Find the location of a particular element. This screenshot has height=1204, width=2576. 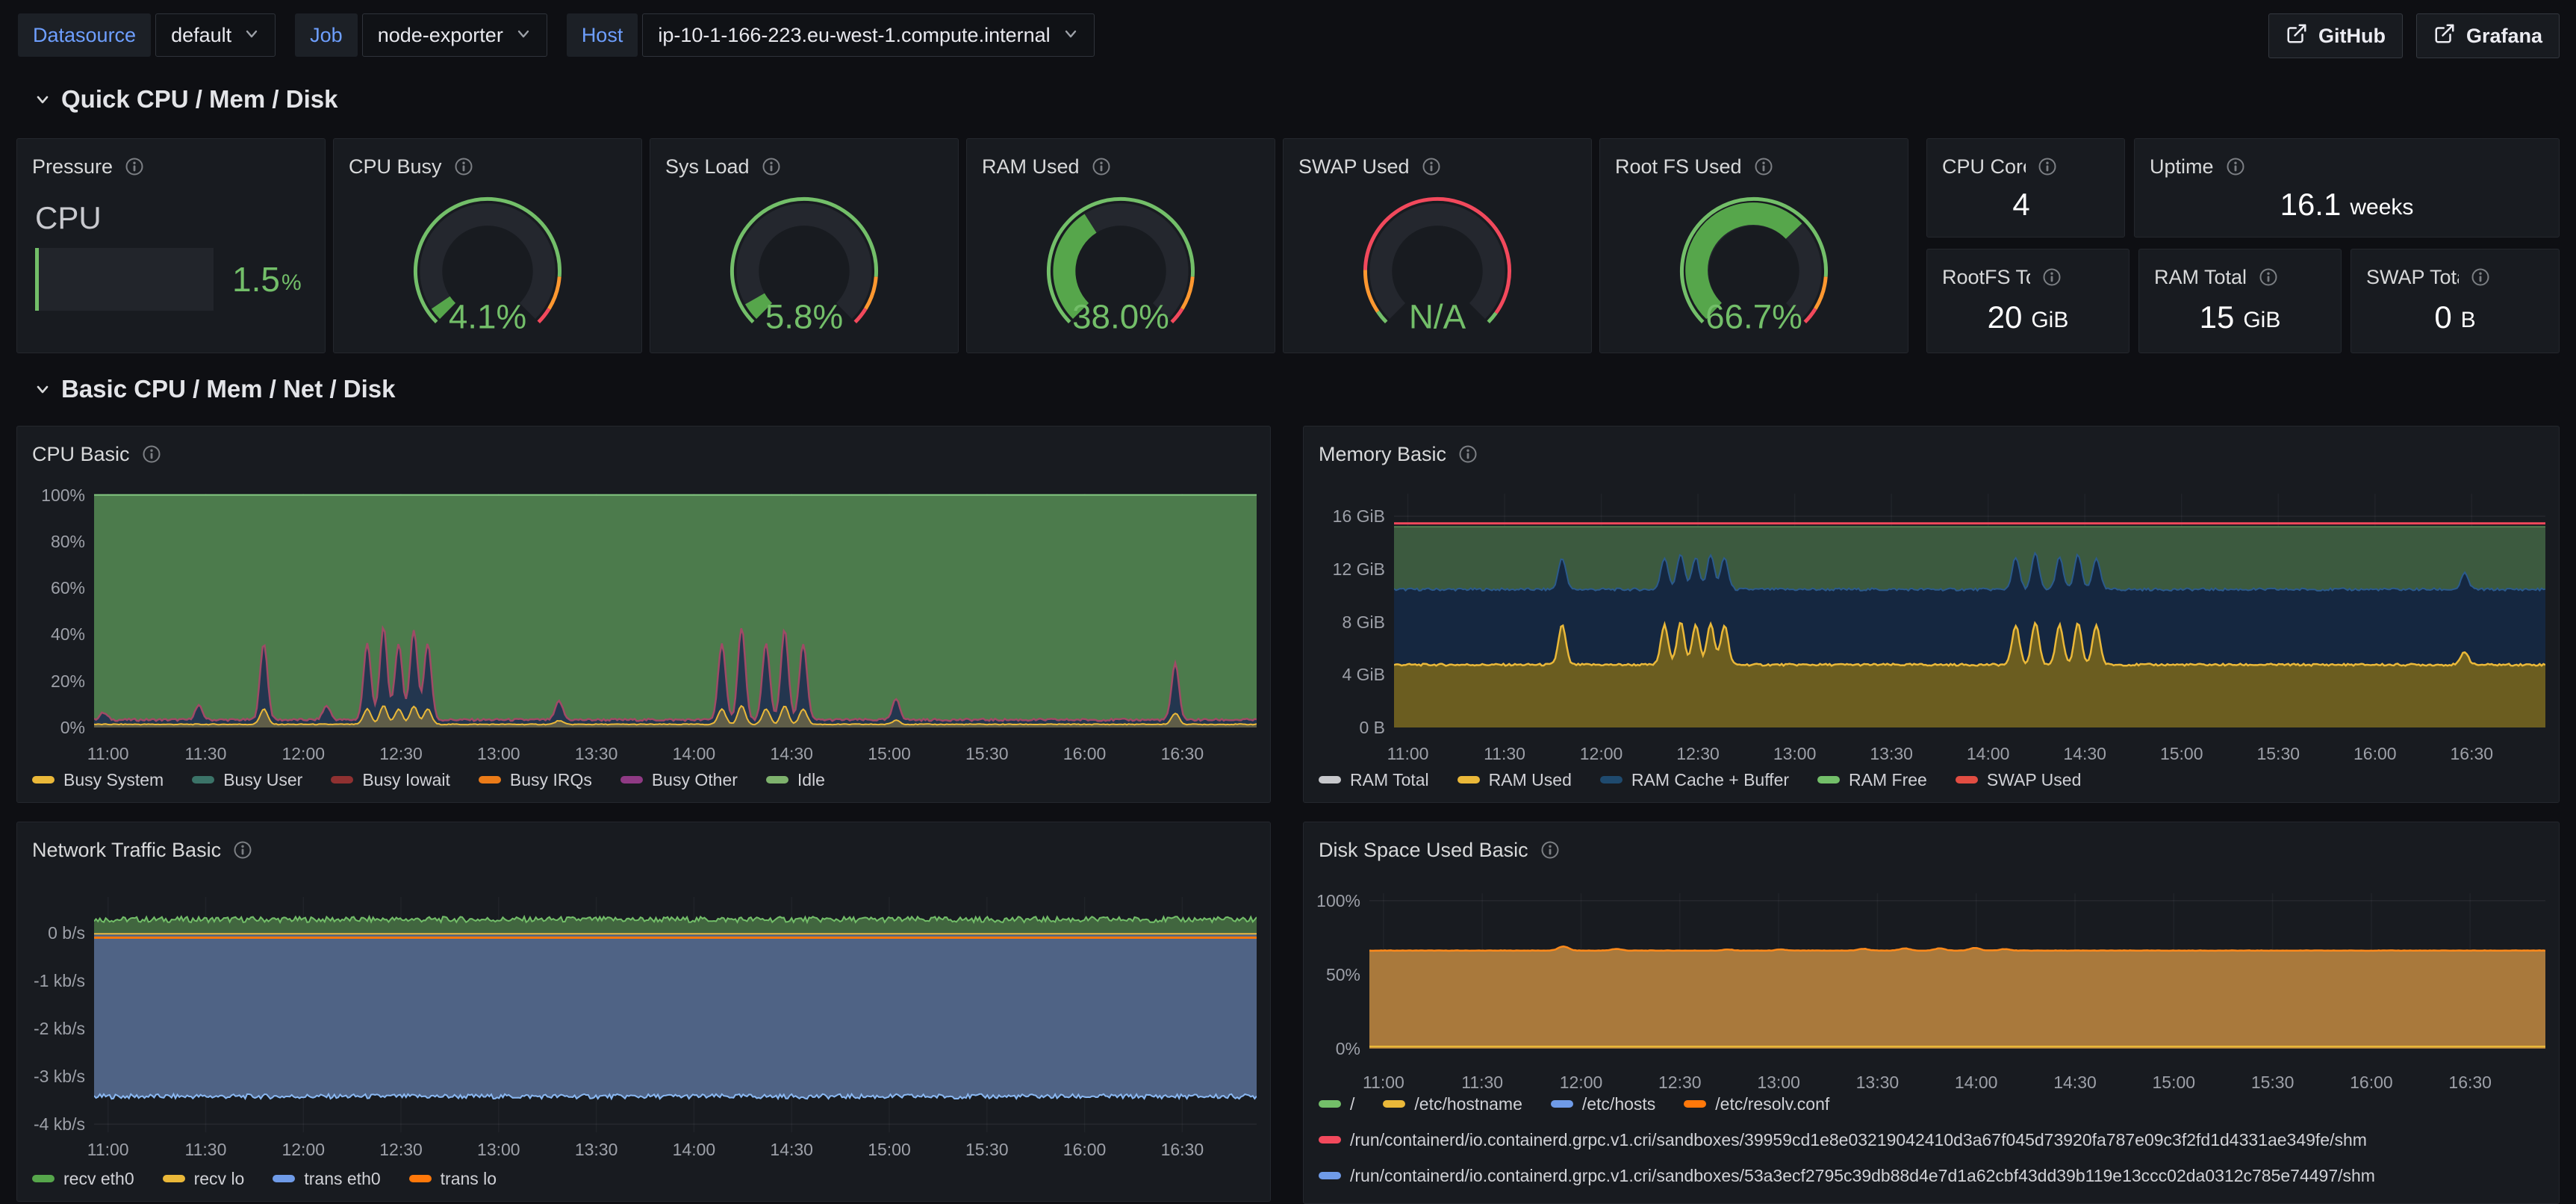

github-link-button: GitHub is located at coordinates (2335, 35).